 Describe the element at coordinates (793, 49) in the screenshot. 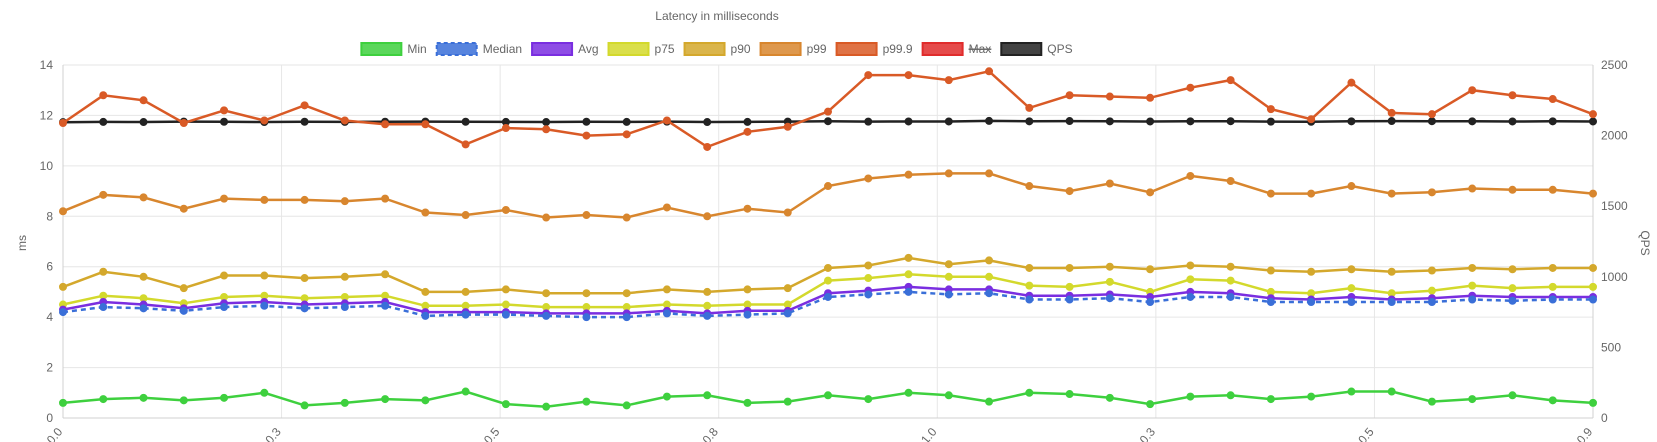

I see `legend-item-p99: p99` at that location.